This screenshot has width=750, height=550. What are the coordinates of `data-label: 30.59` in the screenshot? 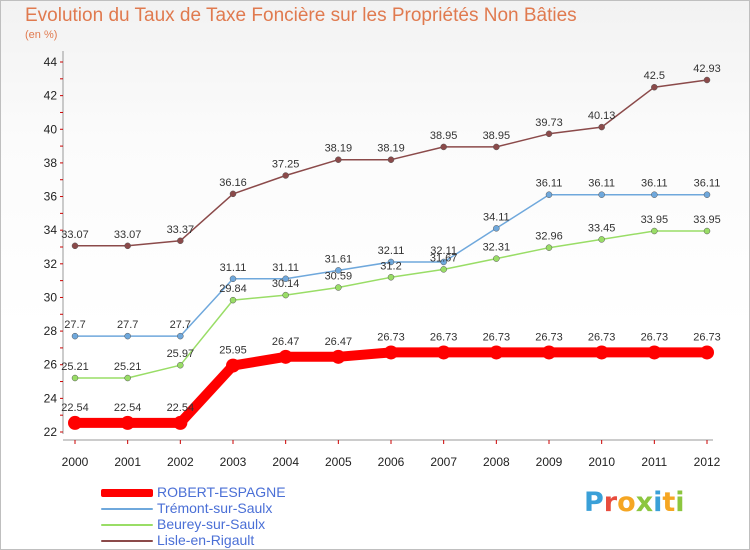 It's located at (339, 277).